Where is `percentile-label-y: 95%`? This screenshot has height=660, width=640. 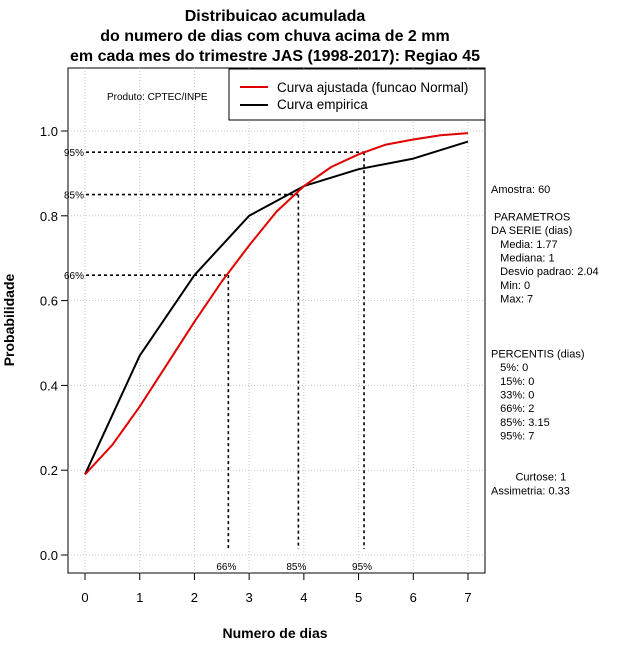
percentile-label-y: 95% is located at coordinates (74, 153).